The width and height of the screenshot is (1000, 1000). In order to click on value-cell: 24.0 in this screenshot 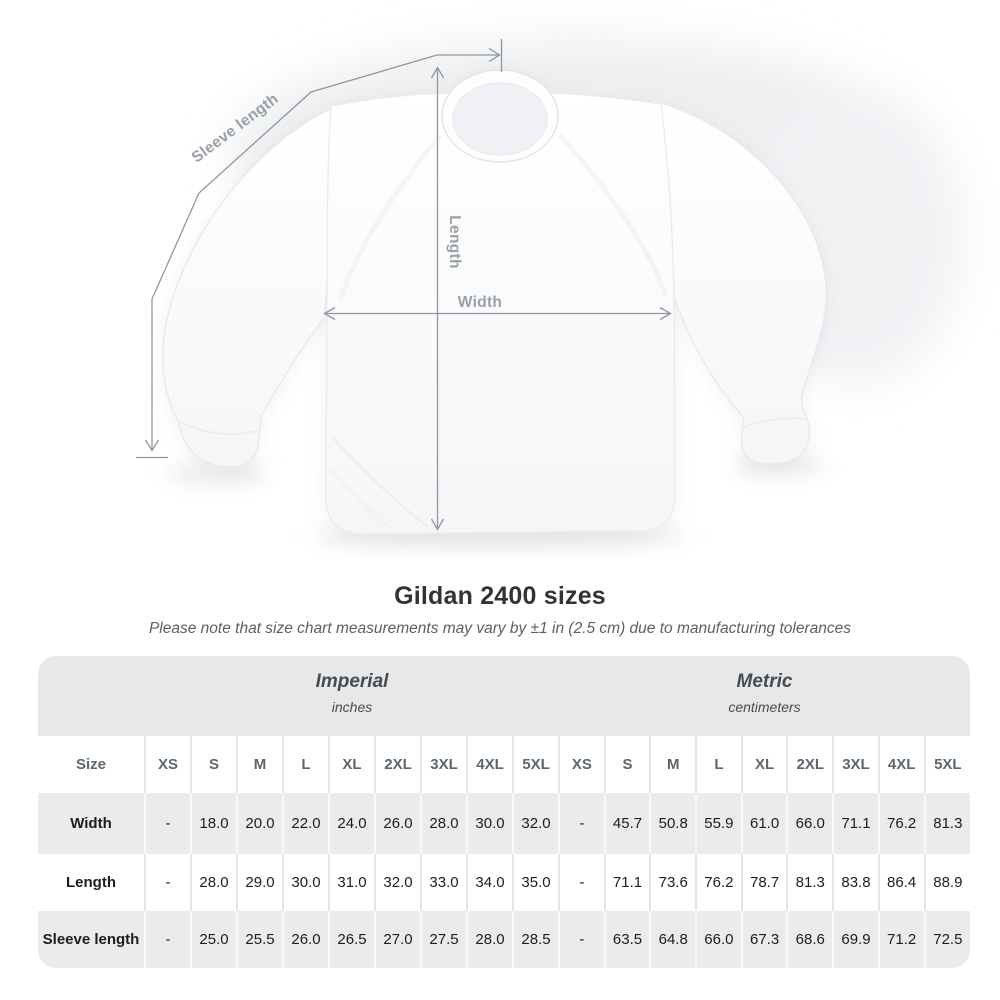, I will do `click(351, 823)`.